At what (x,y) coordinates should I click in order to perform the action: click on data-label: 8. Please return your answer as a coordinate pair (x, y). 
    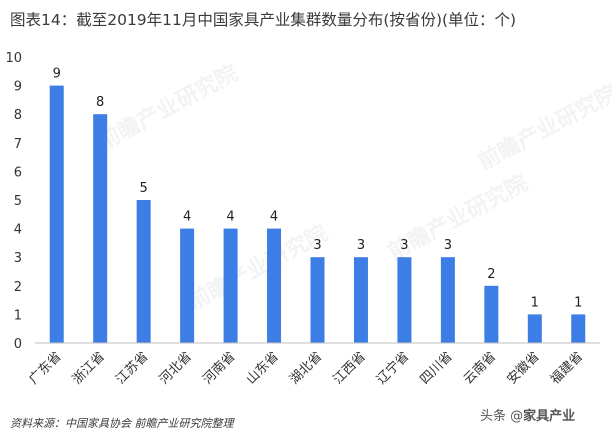
    Looking at the image, I should click on (100, 102).